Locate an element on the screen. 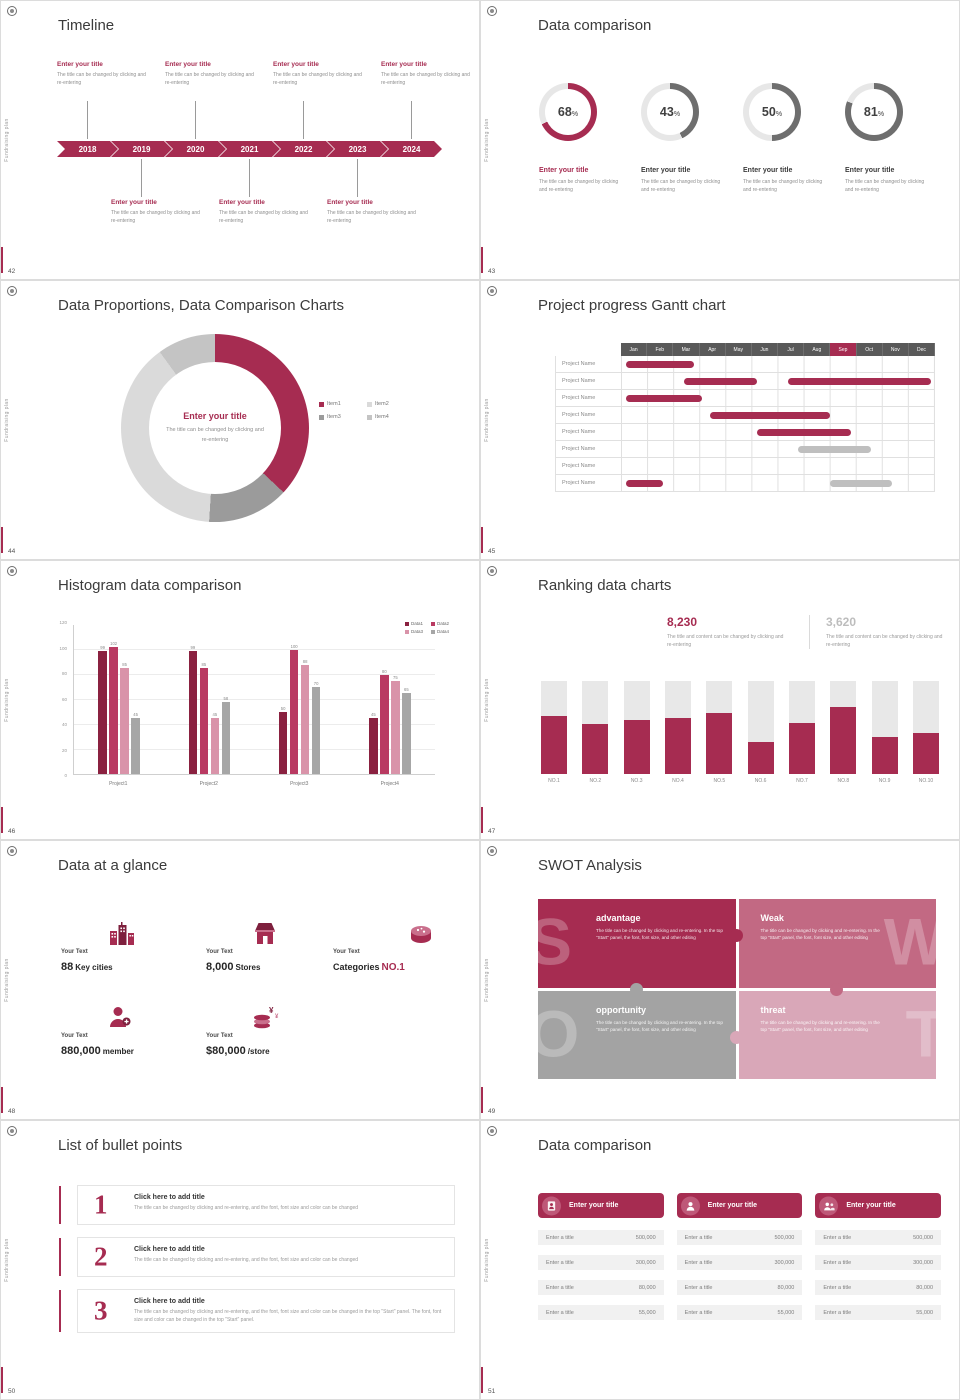  page-number: 49 is located at coordinates (492, 1111).